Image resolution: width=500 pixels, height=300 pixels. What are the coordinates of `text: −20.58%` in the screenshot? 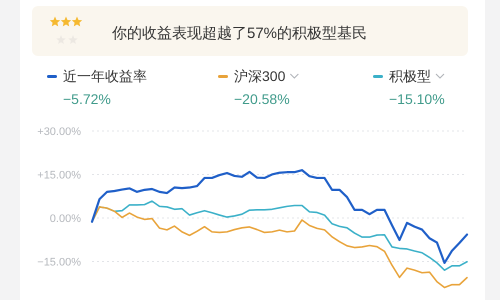 It's located at (262, 99).